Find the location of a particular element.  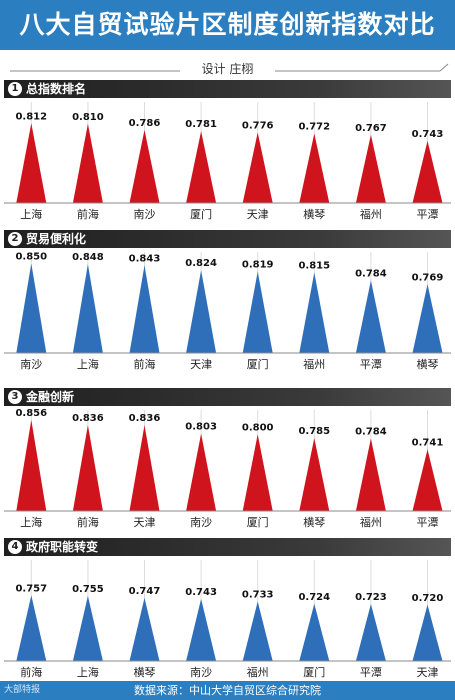

section-number: 1 is located at coordinates (15, 89).